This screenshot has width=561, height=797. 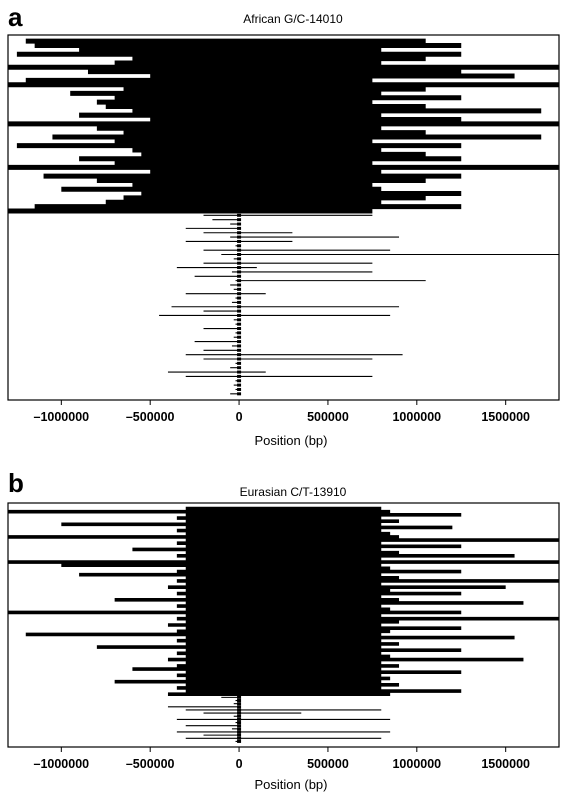 I want to click on chart-a-xlabel: Position (bp), so click(x=291, y=440).